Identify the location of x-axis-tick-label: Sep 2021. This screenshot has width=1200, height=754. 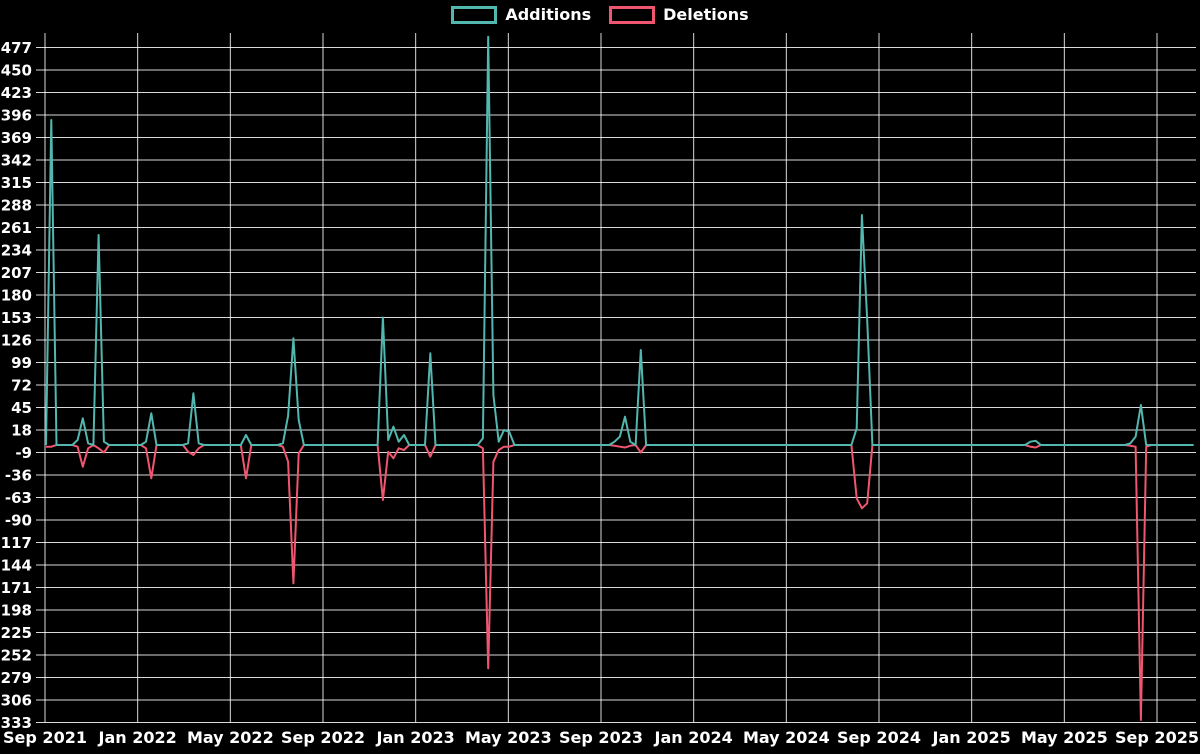
(45, 737).